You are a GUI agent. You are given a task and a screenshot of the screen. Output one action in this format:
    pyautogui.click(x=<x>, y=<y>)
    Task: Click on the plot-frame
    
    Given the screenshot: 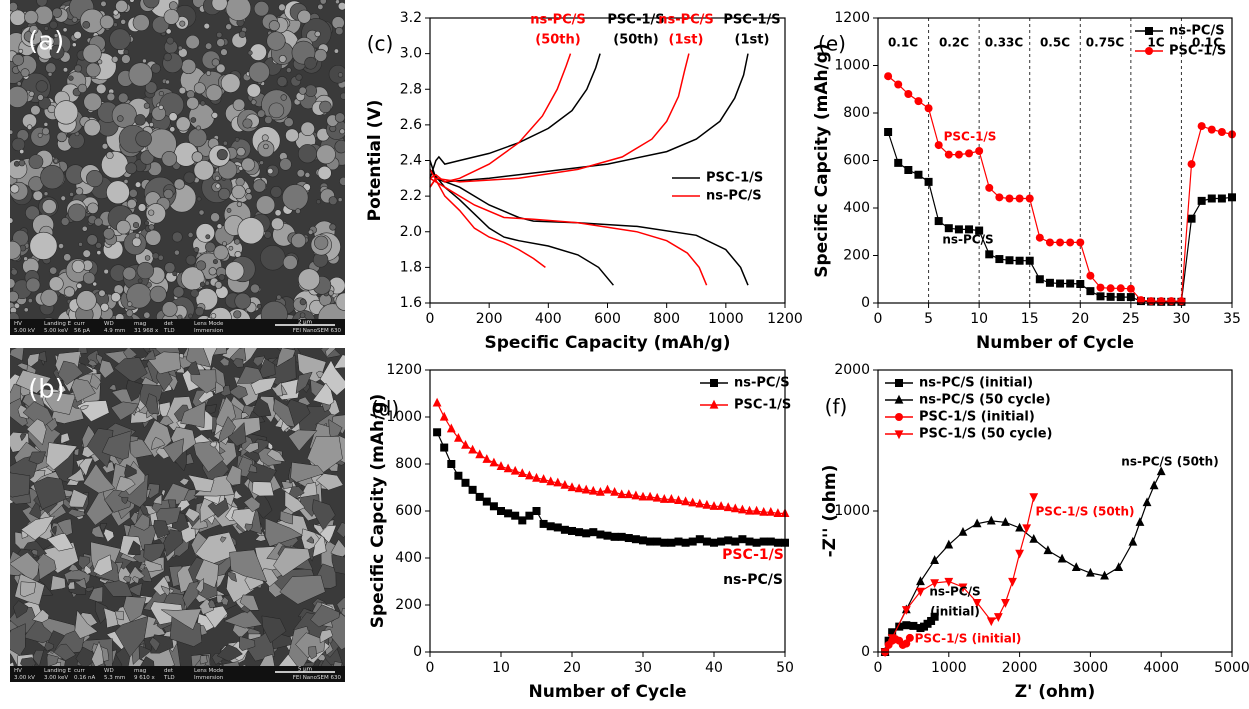 What is the action you would take?
    pyautogui.click(x=607, y=511)
    